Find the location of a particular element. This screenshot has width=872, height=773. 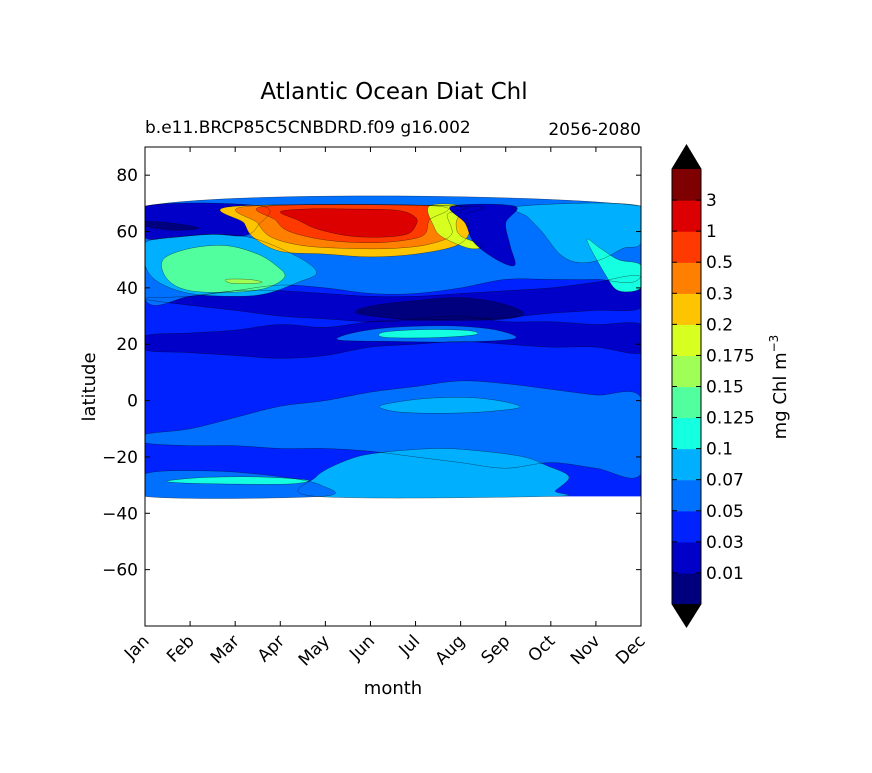

colorbar-label-text: mg Chl m is located at coordinates (780, 395).